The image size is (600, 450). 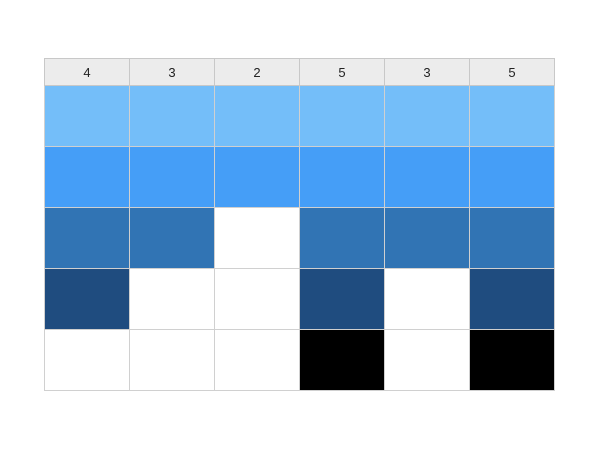 What do you see at coordinates (257, 72) in the screenshot?
I see `column-header: 2` at bounding box center [257, 72].